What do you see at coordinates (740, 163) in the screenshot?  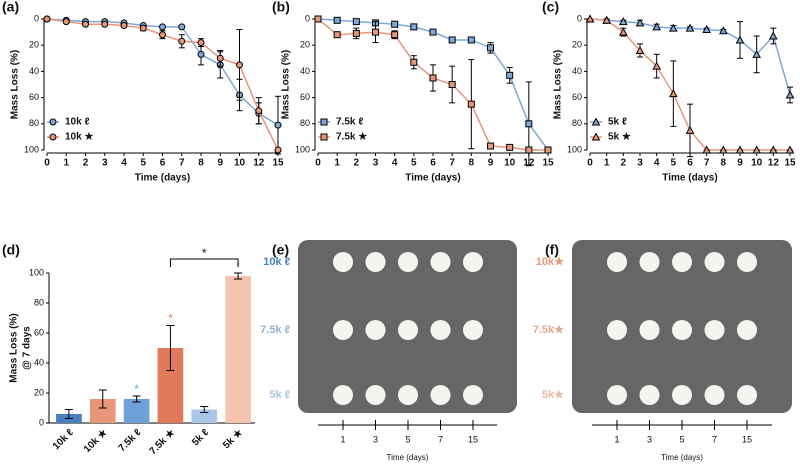 I see `x-tick-label: 9` at bounding box center [740, 163].